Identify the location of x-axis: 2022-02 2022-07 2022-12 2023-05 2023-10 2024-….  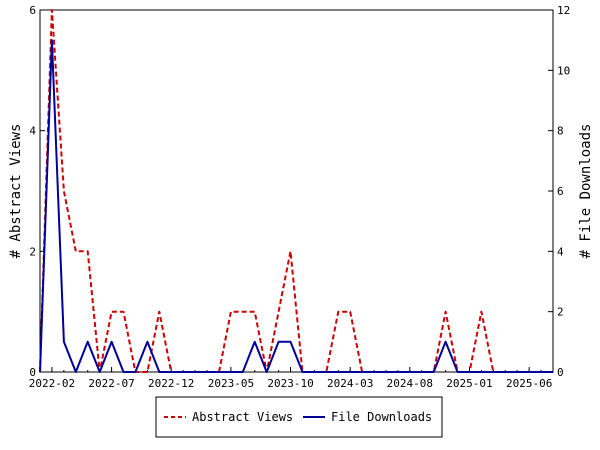
(291, 378).